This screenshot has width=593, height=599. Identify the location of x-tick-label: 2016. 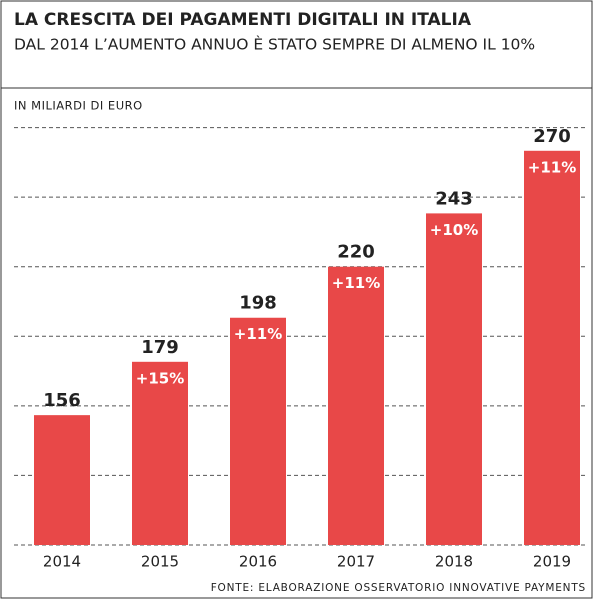
(258, 562).